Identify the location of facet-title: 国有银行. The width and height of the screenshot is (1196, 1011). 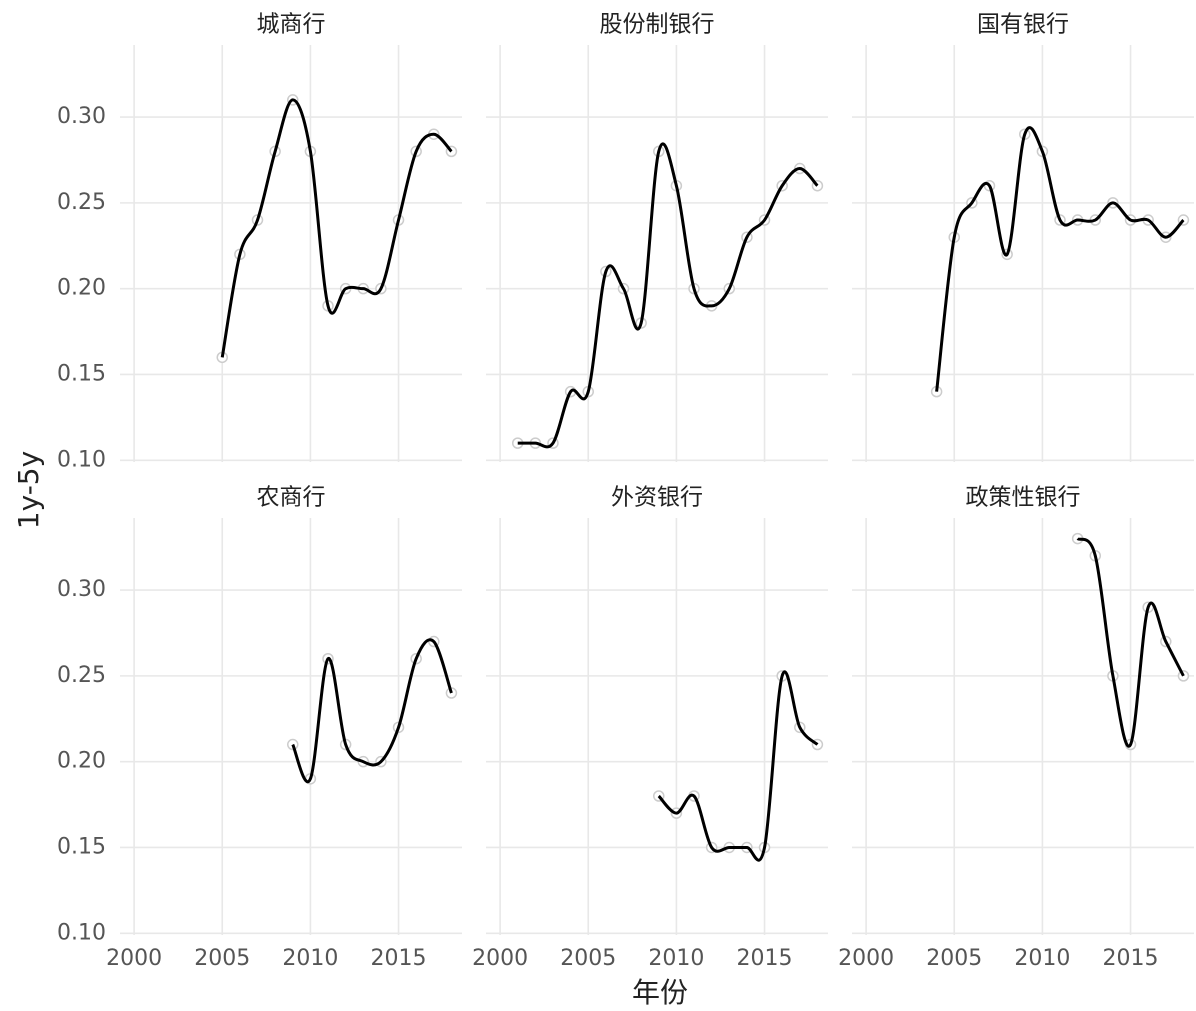
(1023, 25).